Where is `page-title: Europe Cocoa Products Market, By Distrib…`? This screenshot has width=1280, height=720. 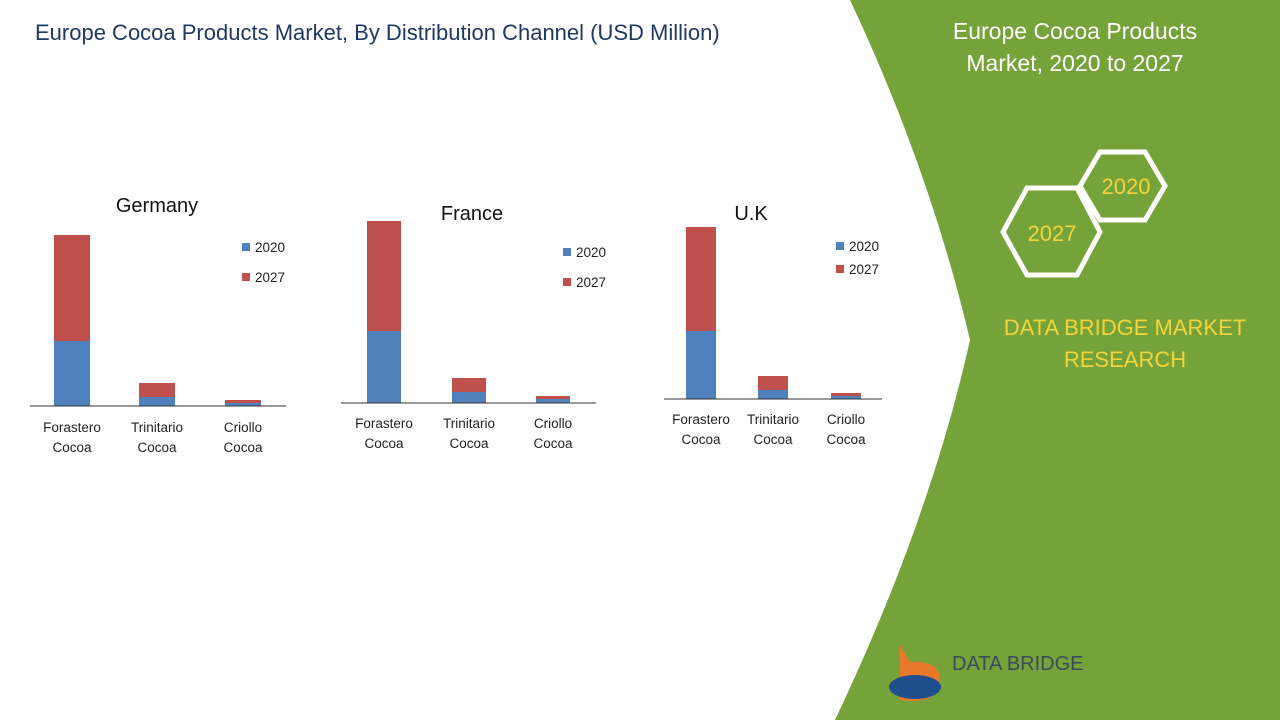 page-title: Europe Cocoa Products Market, By Distrib… is located at coordinates (377, 32).